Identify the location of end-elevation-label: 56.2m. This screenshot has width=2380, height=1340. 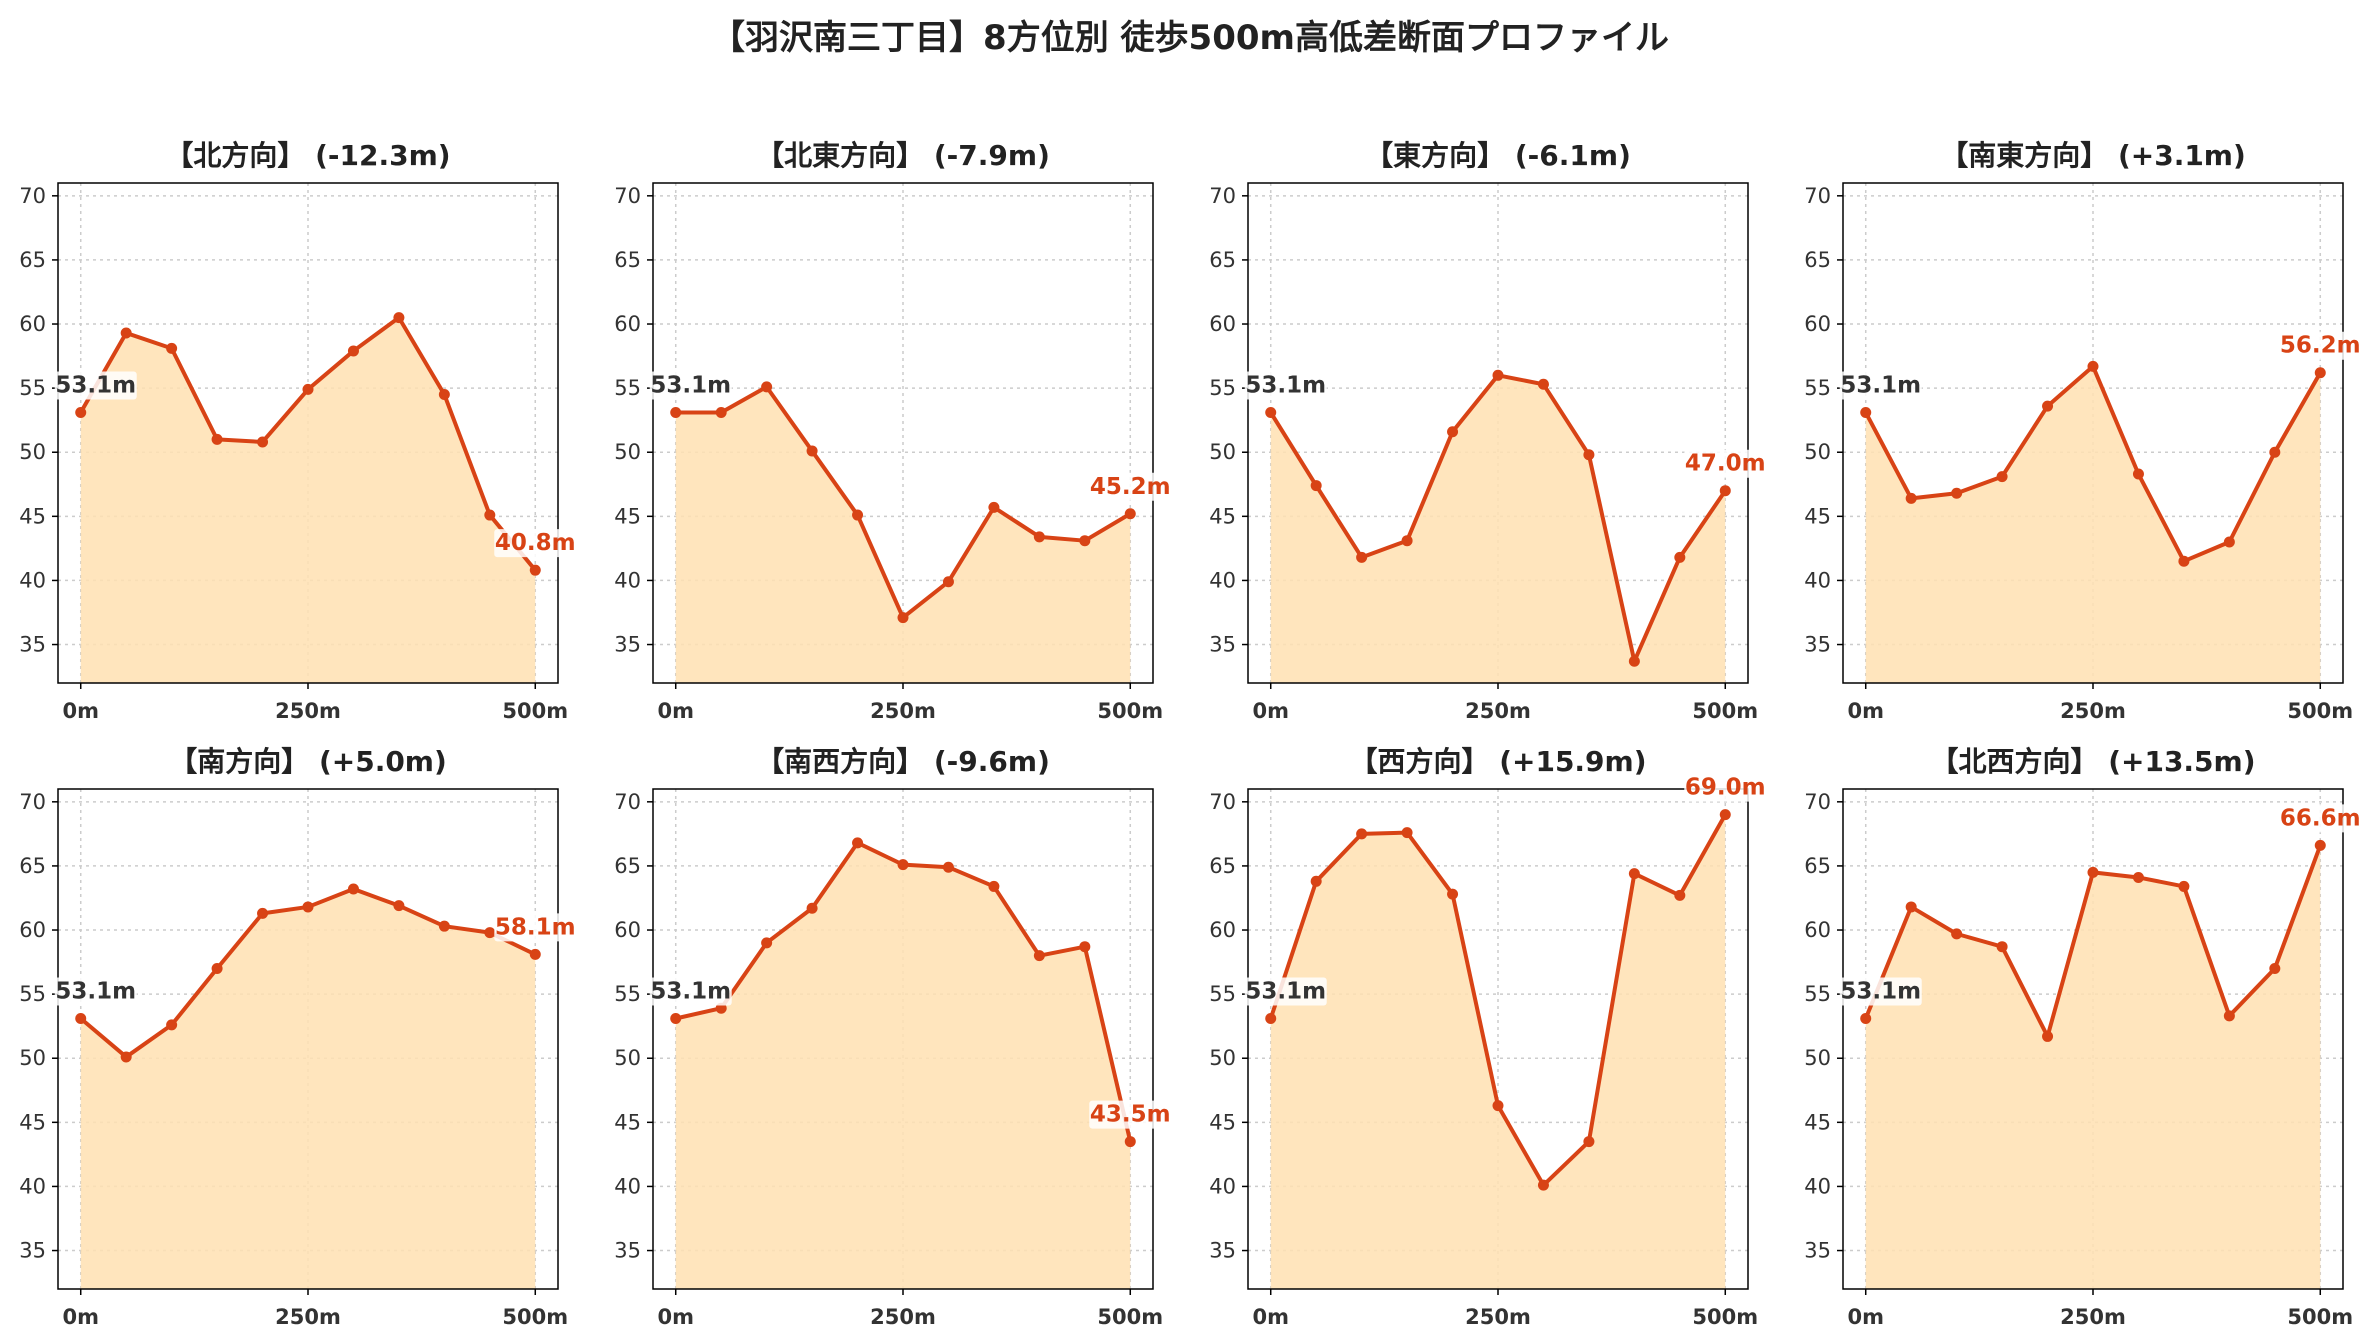
(2320, 346).